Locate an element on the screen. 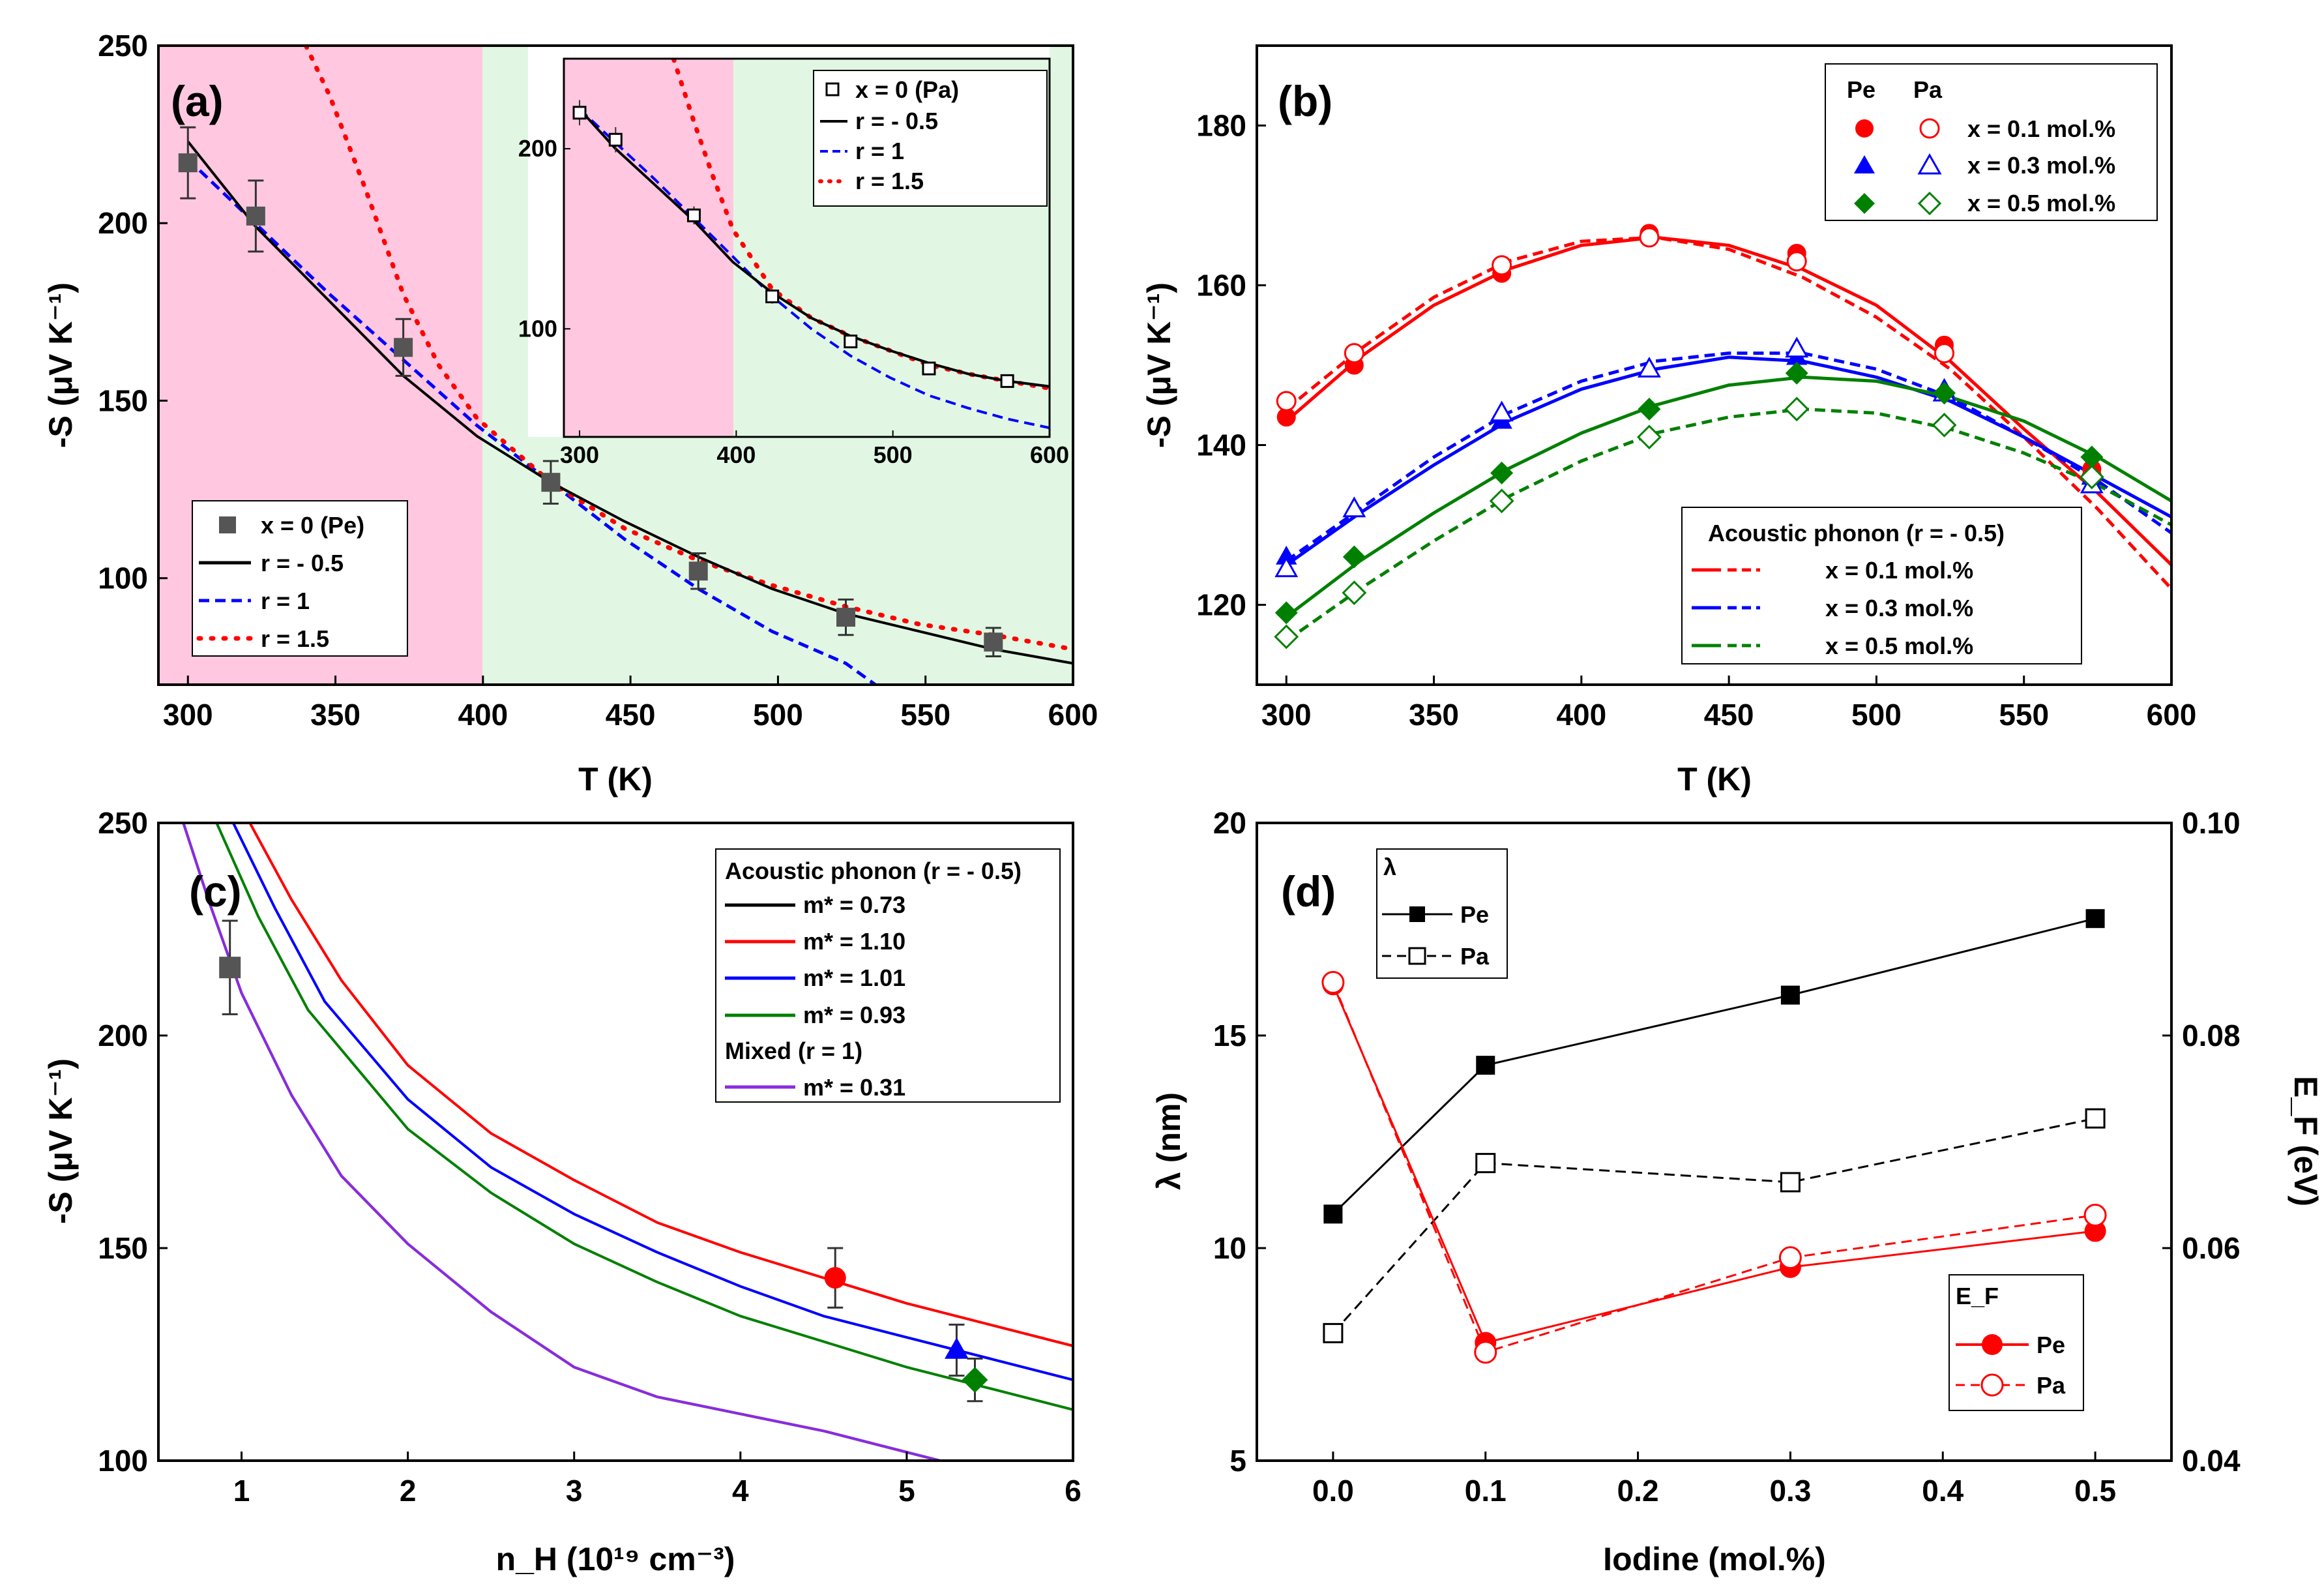 The height and width of the screenshot is (1595, 2324). legend-b-bottom-x03: x = 0.3 mol.% is located at coordinates (1899, 608).